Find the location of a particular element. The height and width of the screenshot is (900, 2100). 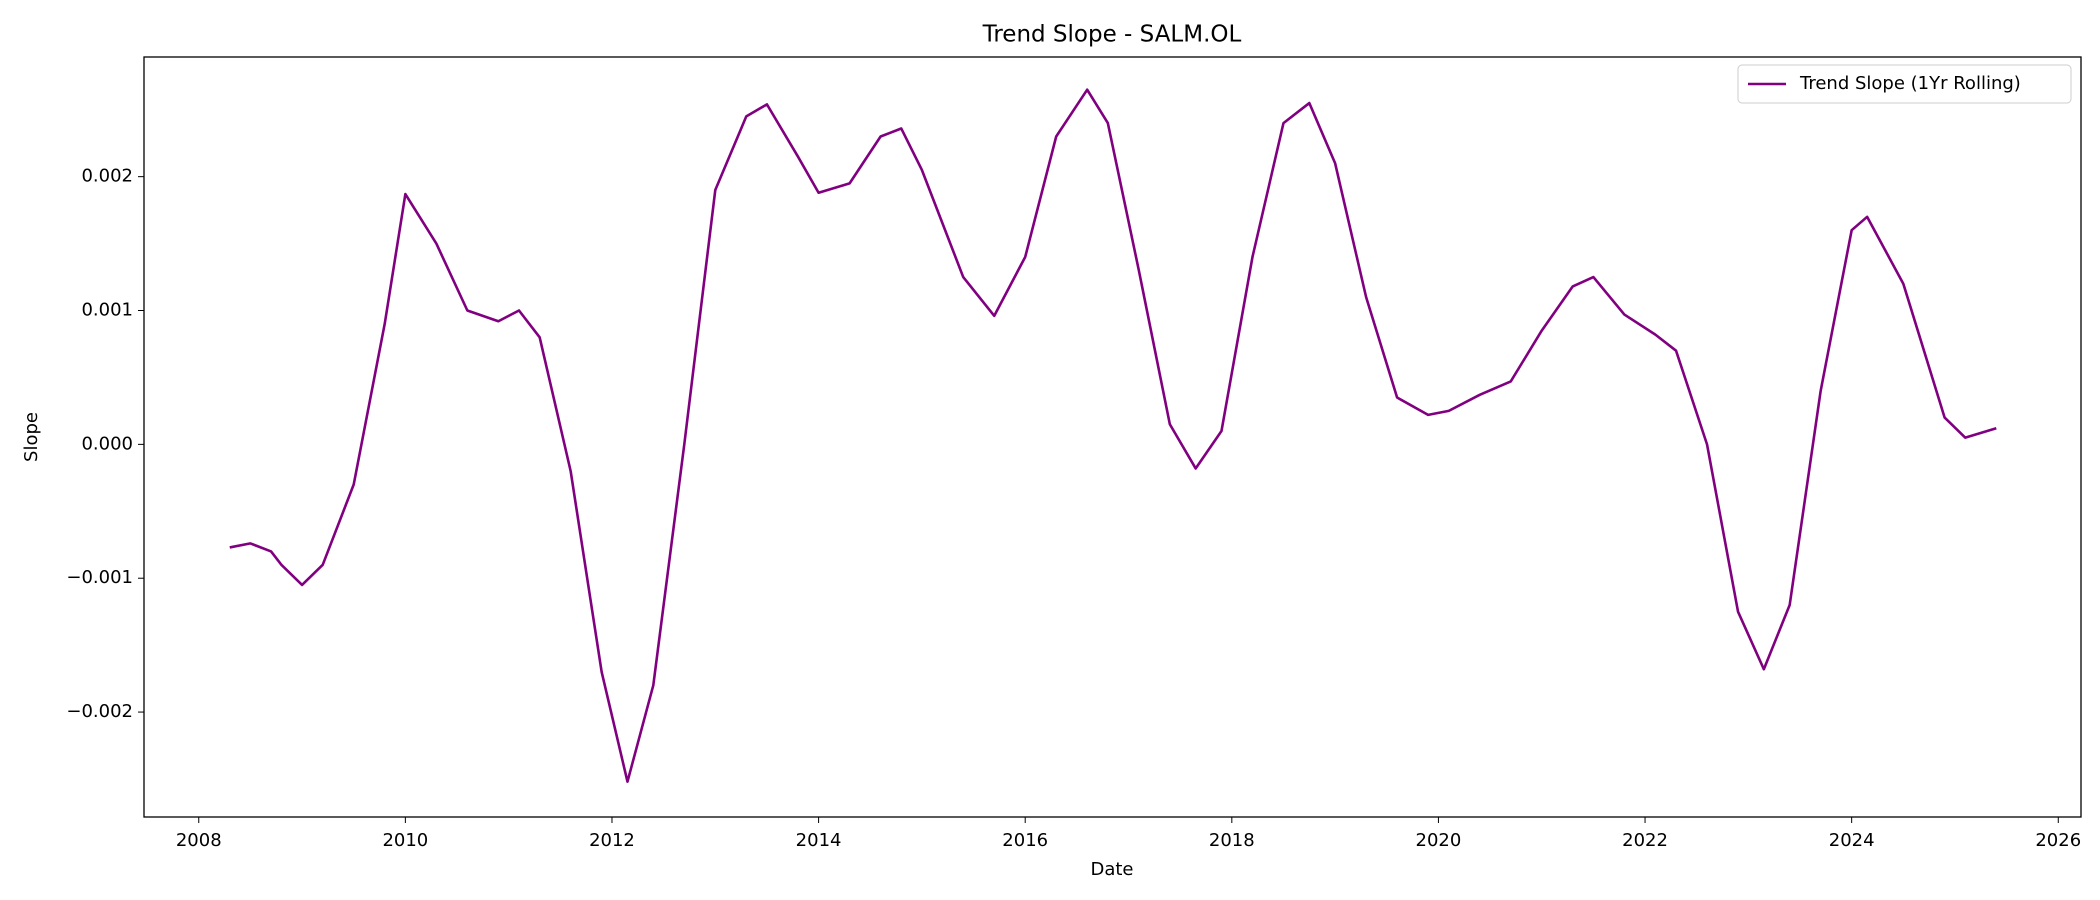

x-tick-label: 2016 is located at coordinates (1025, 840).